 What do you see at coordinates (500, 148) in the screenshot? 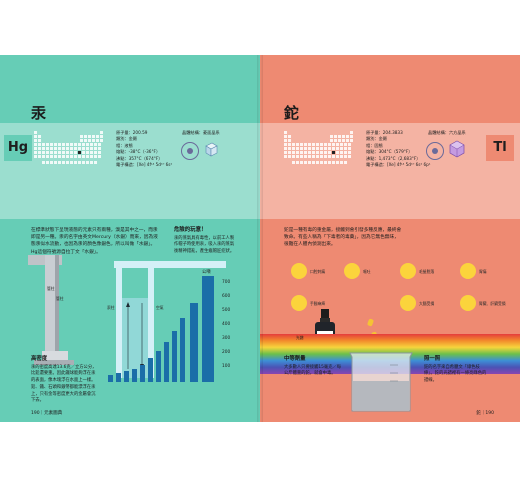
I see `element-symbol: Tl` at bounding box center [500, 148].